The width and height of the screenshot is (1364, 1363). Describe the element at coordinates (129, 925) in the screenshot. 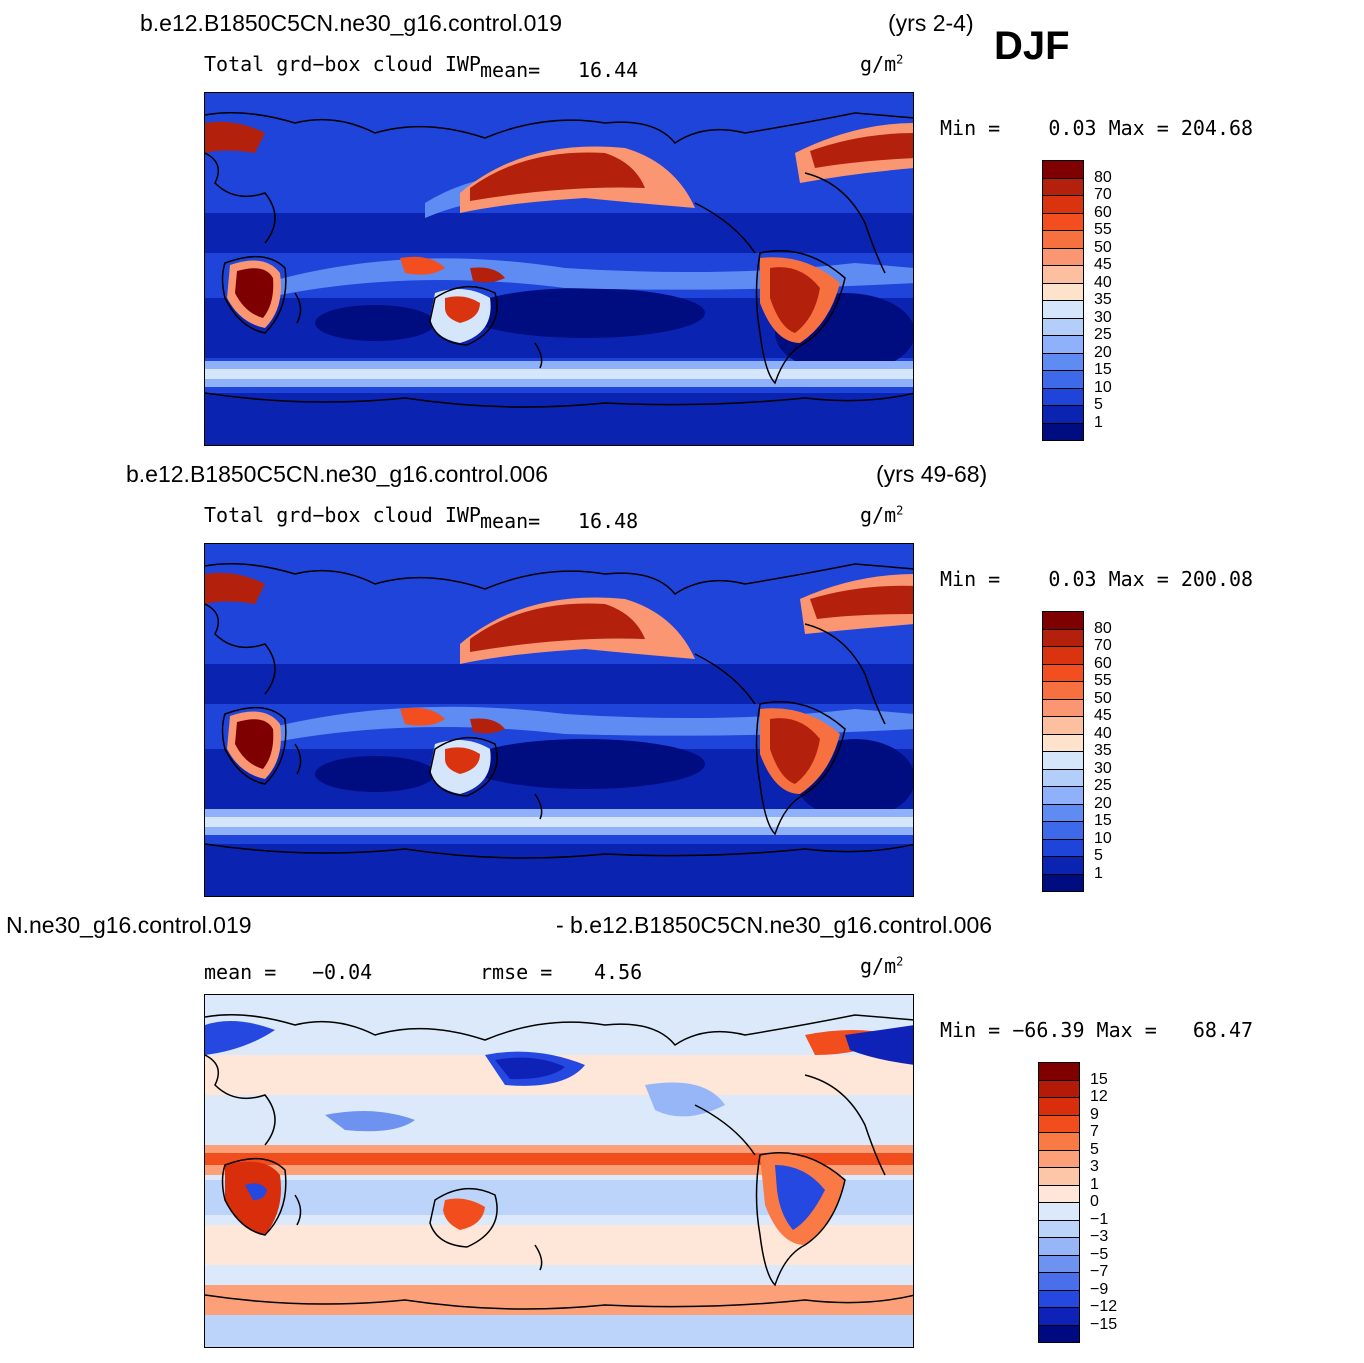

I see `panel3-case-left: N.ne30_g16.control.019` at that location.